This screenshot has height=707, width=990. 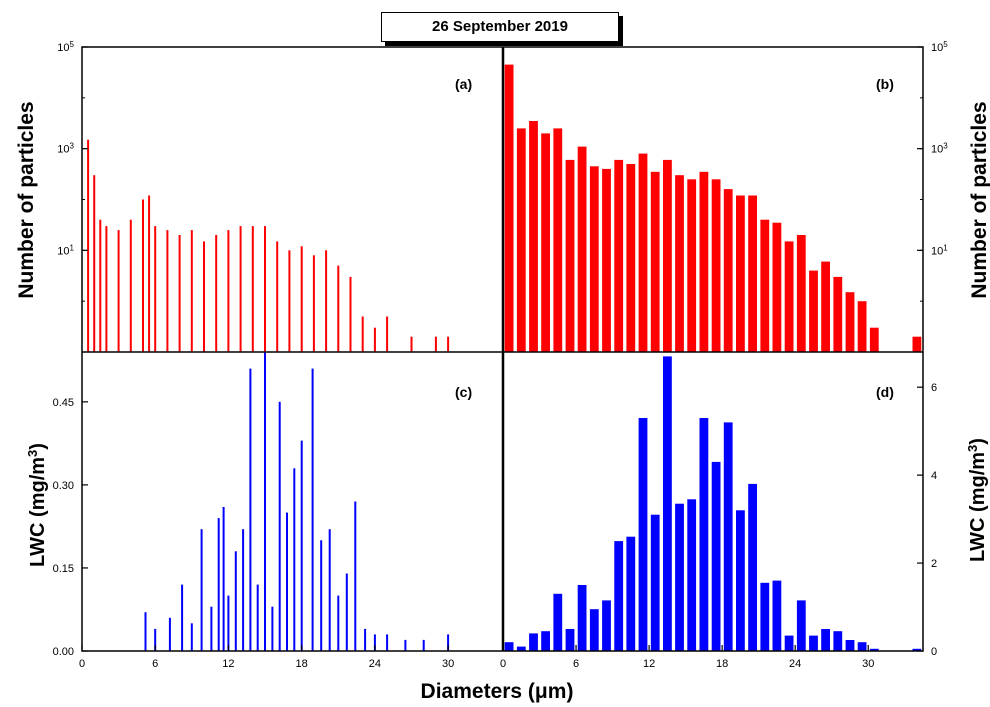 What do you see at coordinates (934, 476) in the screenshot?
I see `ytick-label-d-2: 4` at bounding box center [934, 476].